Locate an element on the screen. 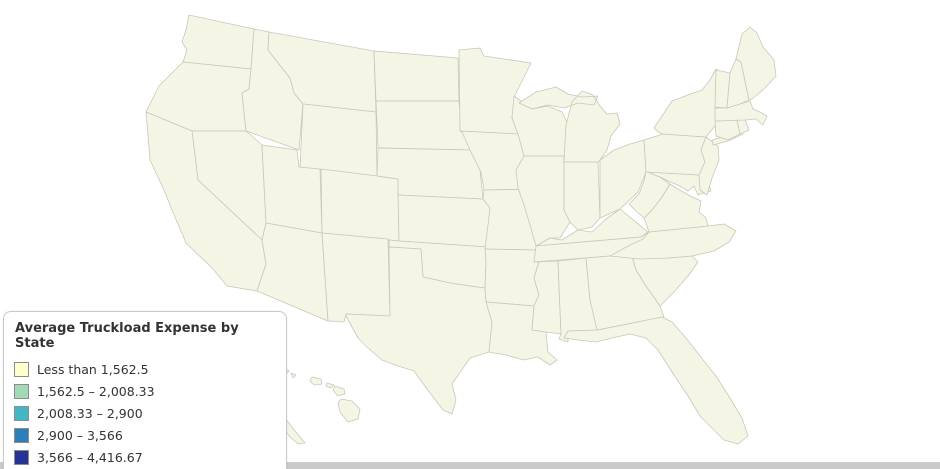 The height and width of the screenshot is (469, 940). legend-row-class-2: 1,562.5 – 2,008.33 is located at coordinates (145, 391).